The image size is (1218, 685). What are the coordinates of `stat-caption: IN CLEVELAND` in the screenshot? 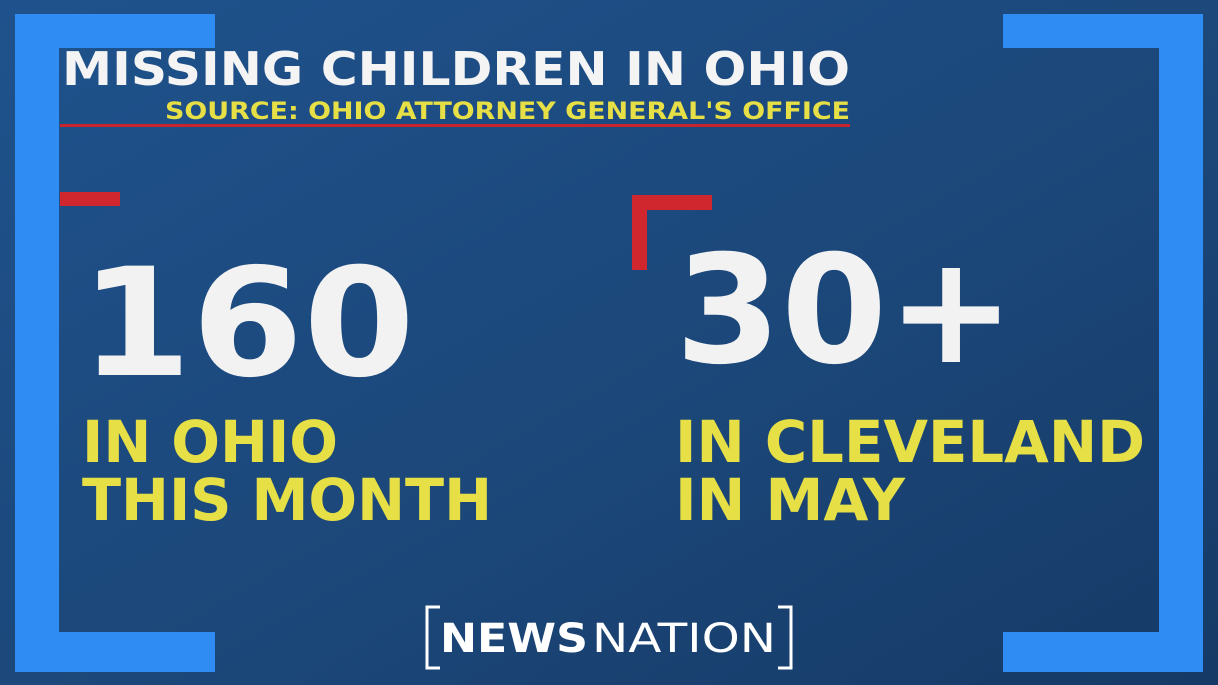 It's located at (910, 442).